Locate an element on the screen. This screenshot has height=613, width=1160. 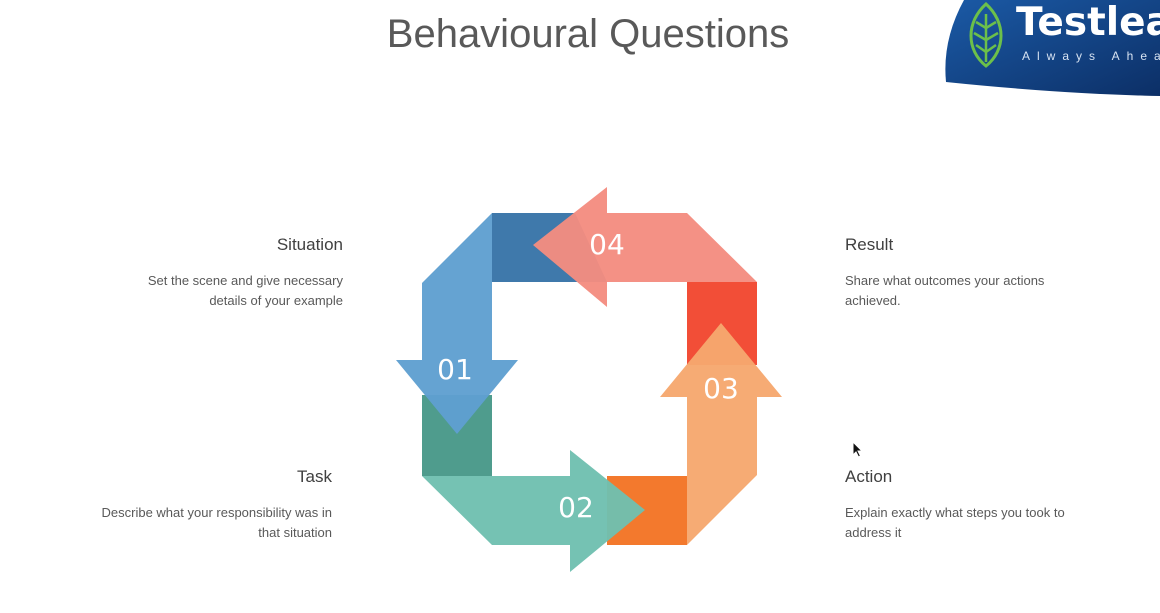
testleaf-logo: Testleaf Always Ahead is located at coordinates (1051, 50).